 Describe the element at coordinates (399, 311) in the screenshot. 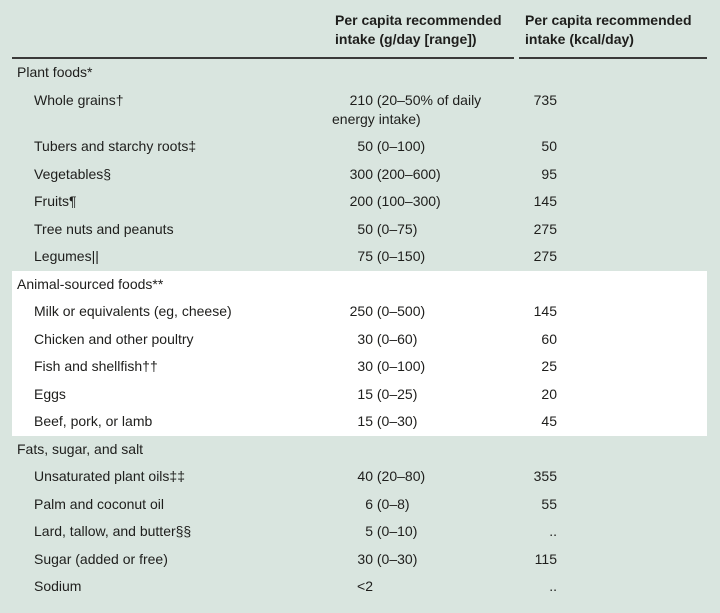

I see `range-value: (0–500)` at that location.